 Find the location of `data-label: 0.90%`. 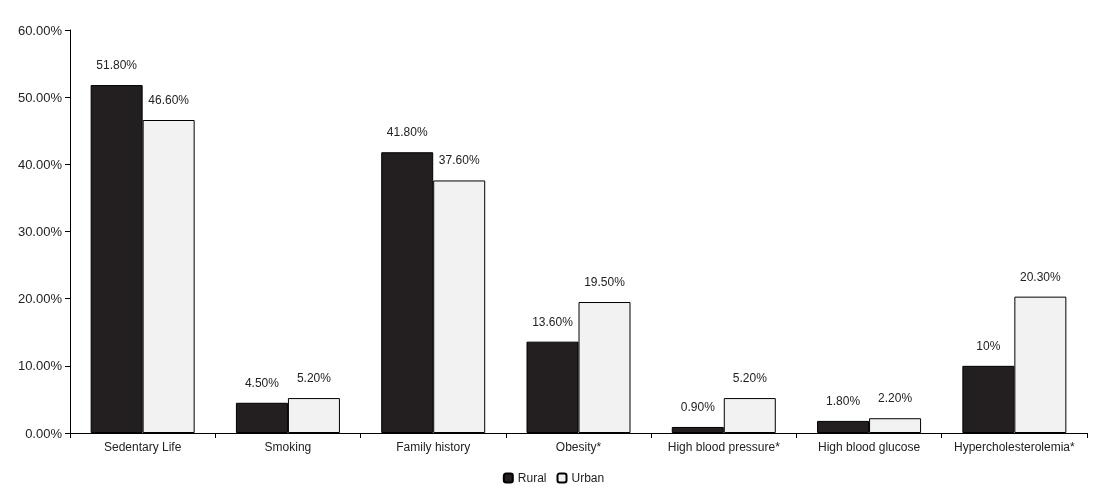

data-label: 0.90% is located at coordinates (698, 406).